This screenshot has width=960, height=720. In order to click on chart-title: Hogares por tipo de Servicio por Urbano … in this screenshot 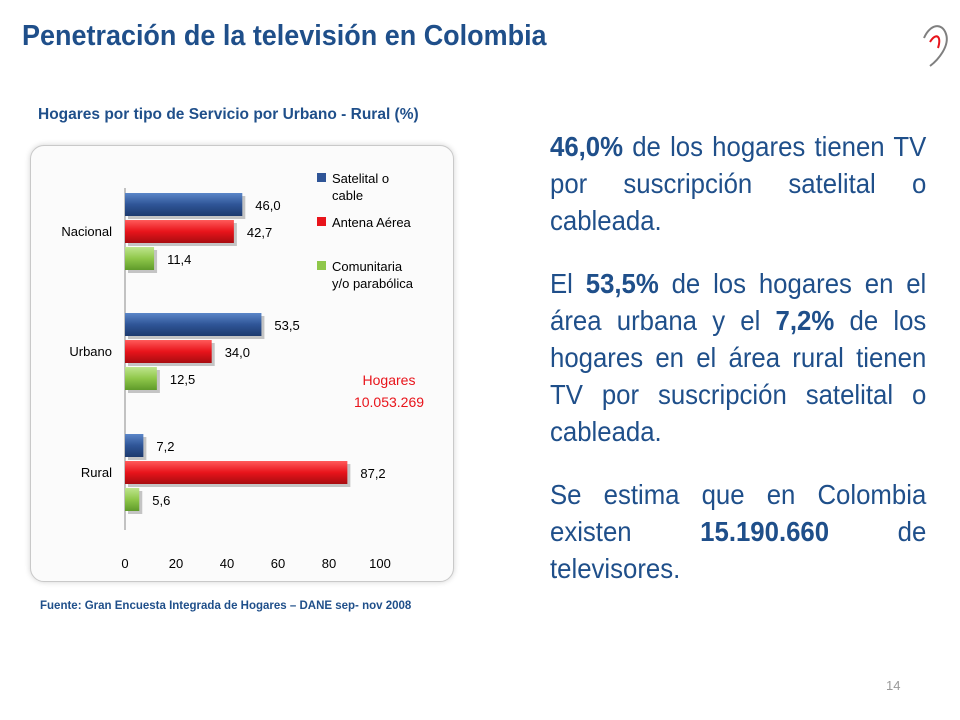, I will do `click(228, 114)`.